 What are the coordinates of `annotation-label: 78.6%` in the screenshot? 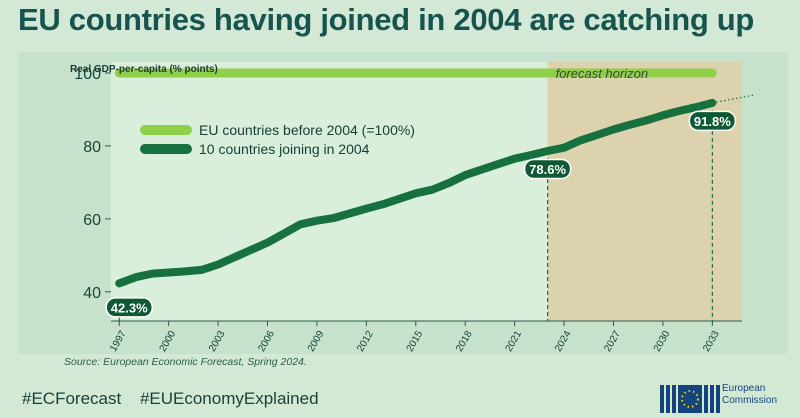 It's located at (547, 169).